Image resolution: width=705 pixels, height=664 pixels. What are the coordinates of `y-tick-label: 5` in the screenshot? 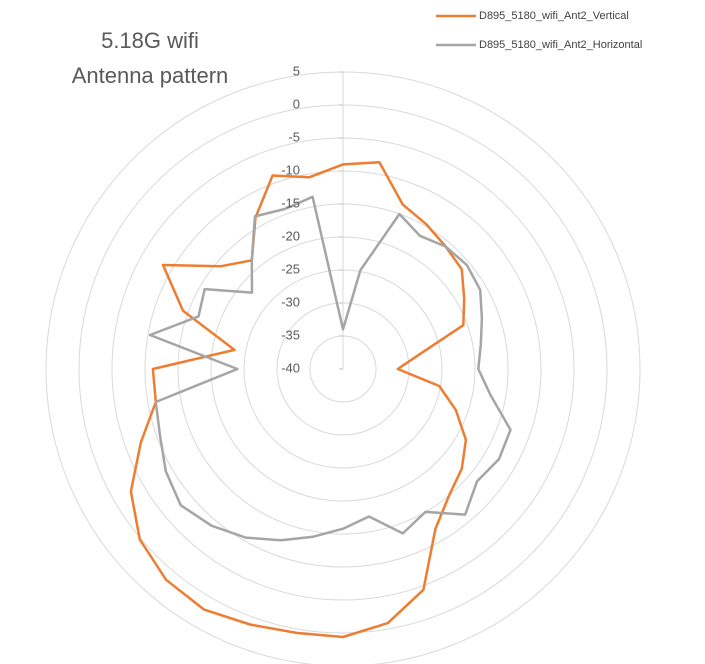 It's located at (296, 70).